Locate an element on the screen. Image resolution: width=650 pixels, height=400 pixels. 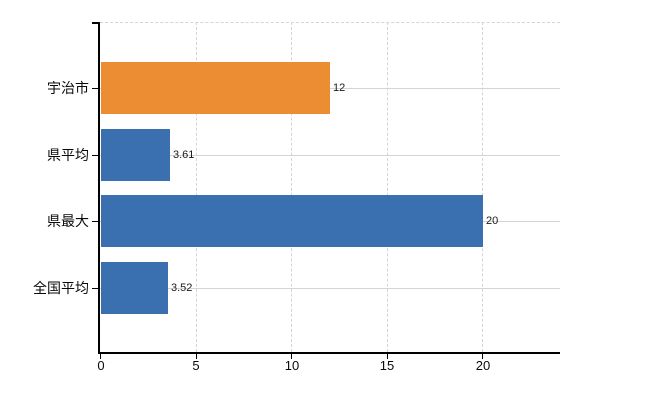
bar-pref-max is located at coordinates (292, 221).